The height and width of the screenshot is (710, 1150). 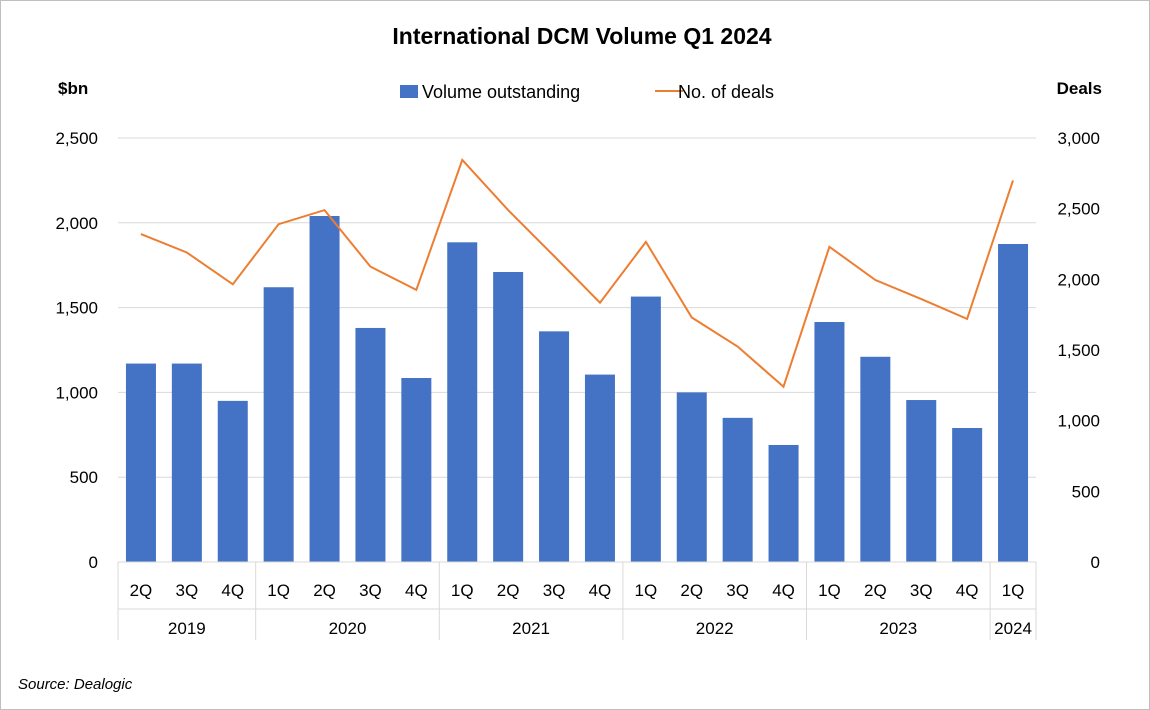 I want to click on right-tick-label: 1,500, so click(x=1078, y=350).